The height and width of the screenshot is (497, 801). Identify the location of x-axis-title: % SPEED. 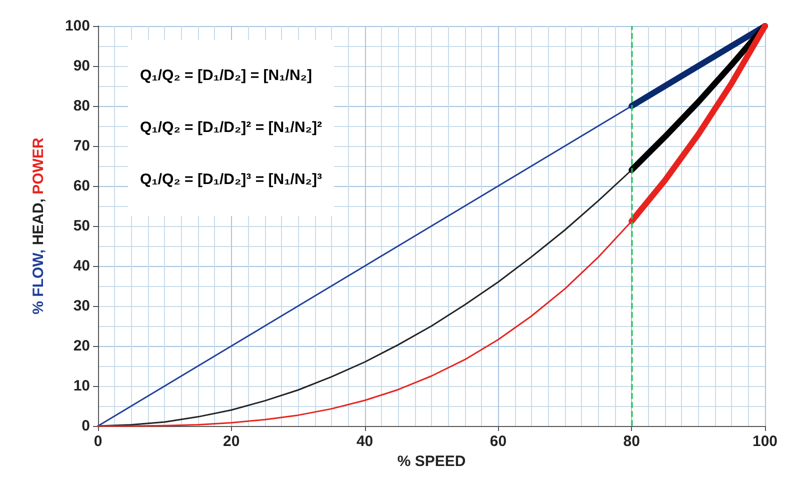
(431, 461).